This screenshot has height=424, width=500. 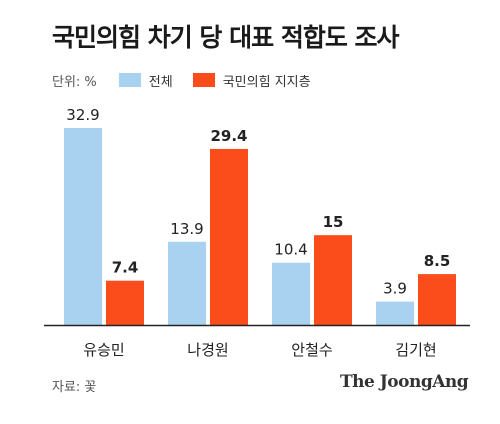 I want to click on data-label-ppp-3: 15, so click(x=333, y=222).